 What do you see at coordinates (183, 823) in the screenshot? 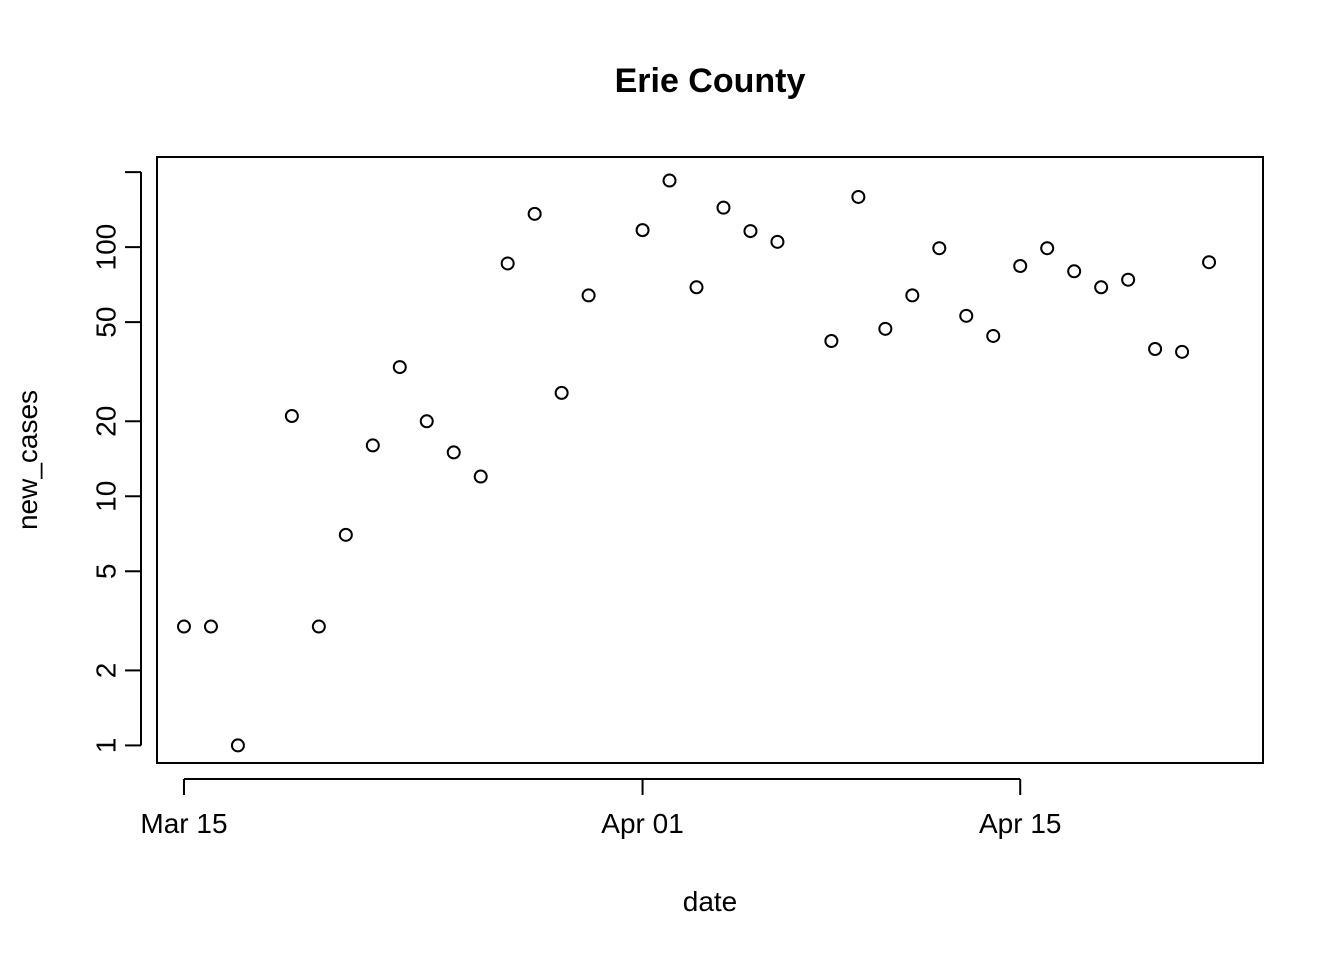
I see `x-tick-label: Mar 15` at bounding box center [183, 823].